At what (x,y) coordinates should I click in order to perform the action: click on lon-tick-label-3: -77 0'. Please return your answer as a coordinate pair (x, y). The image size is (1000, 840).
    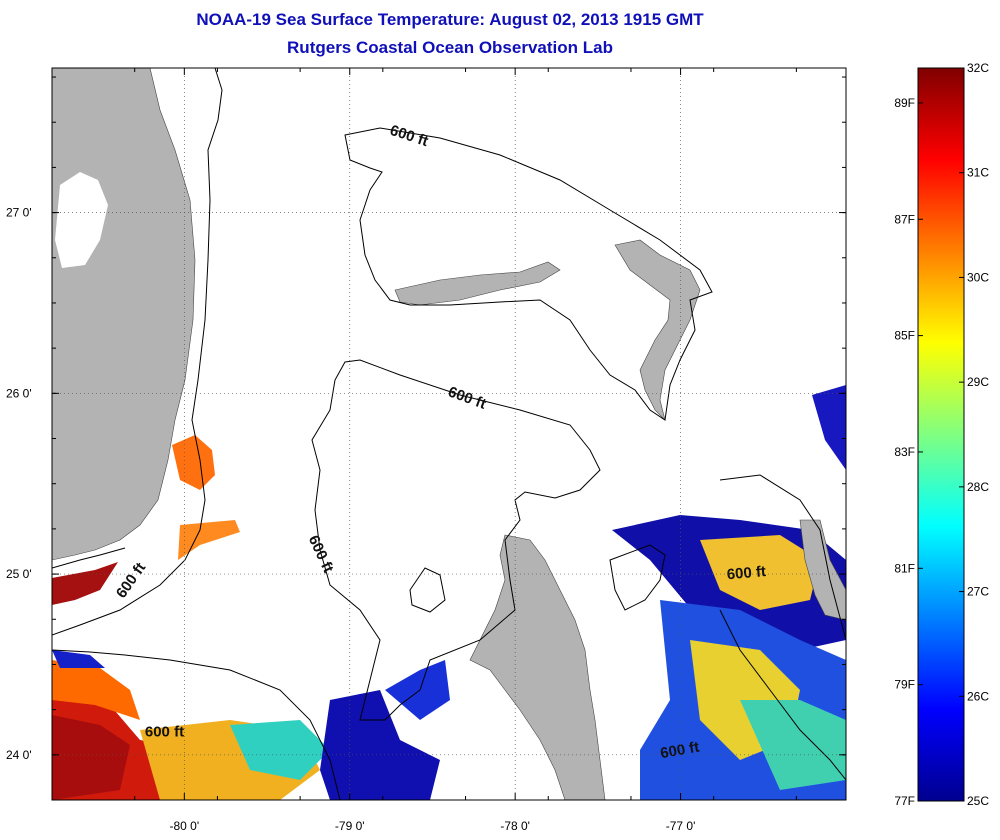
    Looking at the image, I should click on (681, 826).